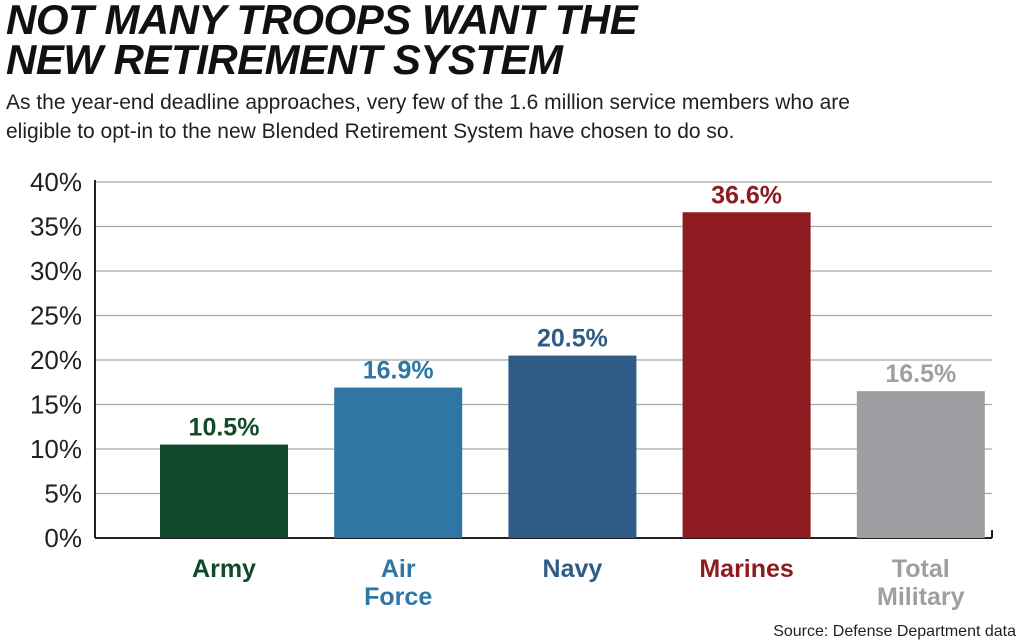 The width and height of the screenshot is (1024, 643). I want to click on y-tick-label: 0%, so click(63, 538).